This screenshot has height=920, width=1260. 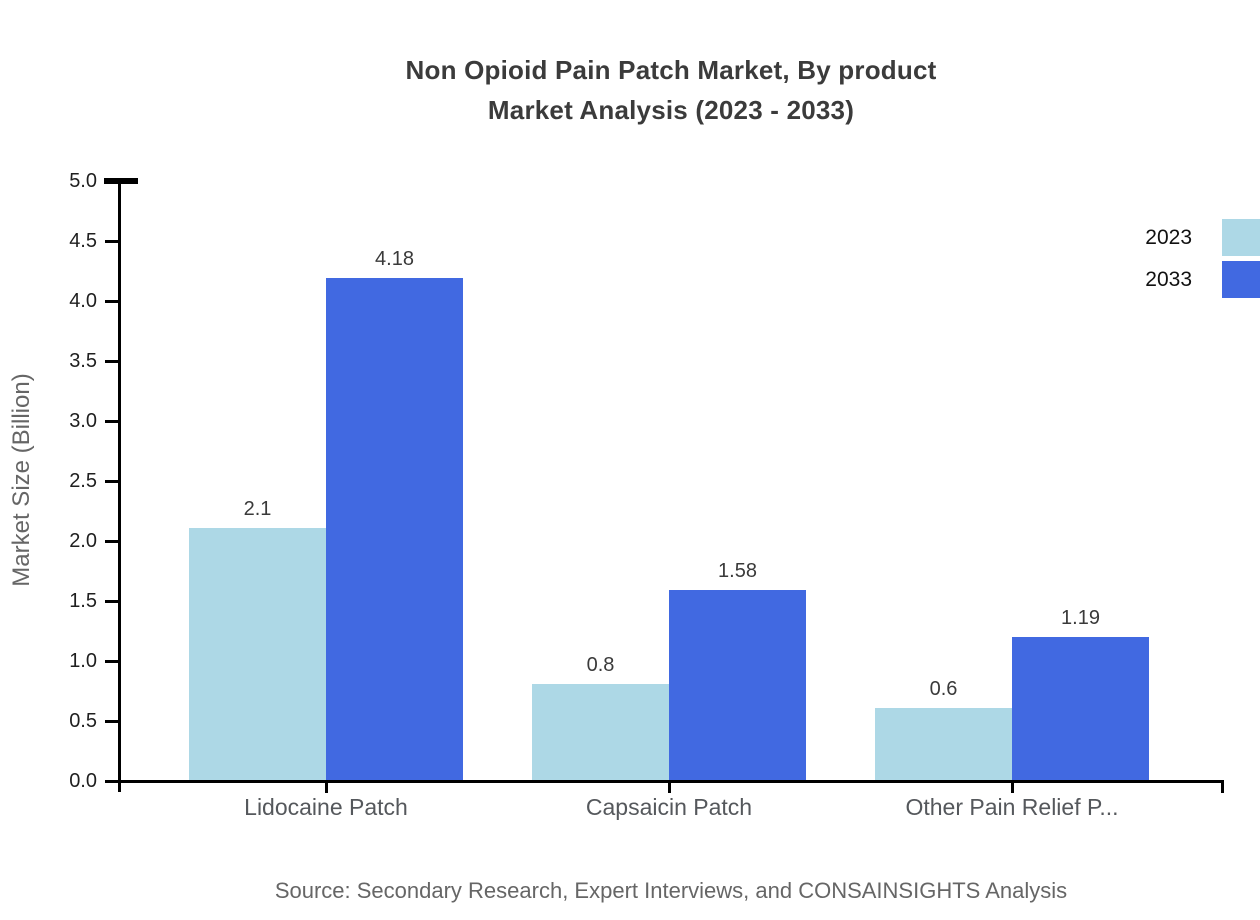 What do you see at coordinates (671, 110) in the screenshot?
I see `chart-title-line2: Market Analysis (2023 - 2033)` at bounding box center [671, 110].